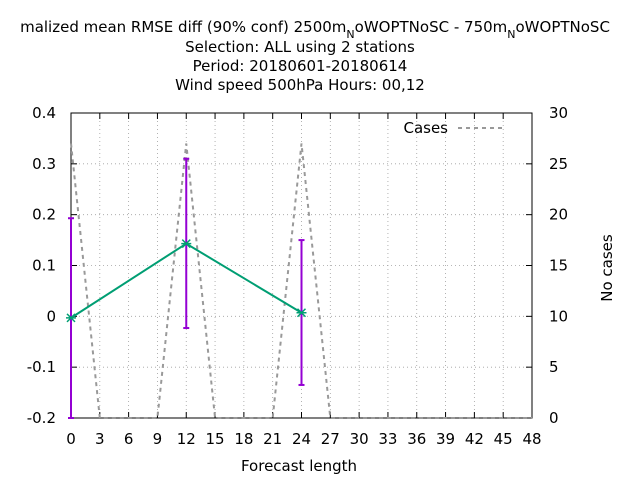  What do you see at coordinates (129, 439) in the screenshot?
I see `x-tick-label: 6` at bounding box center [129, 439].